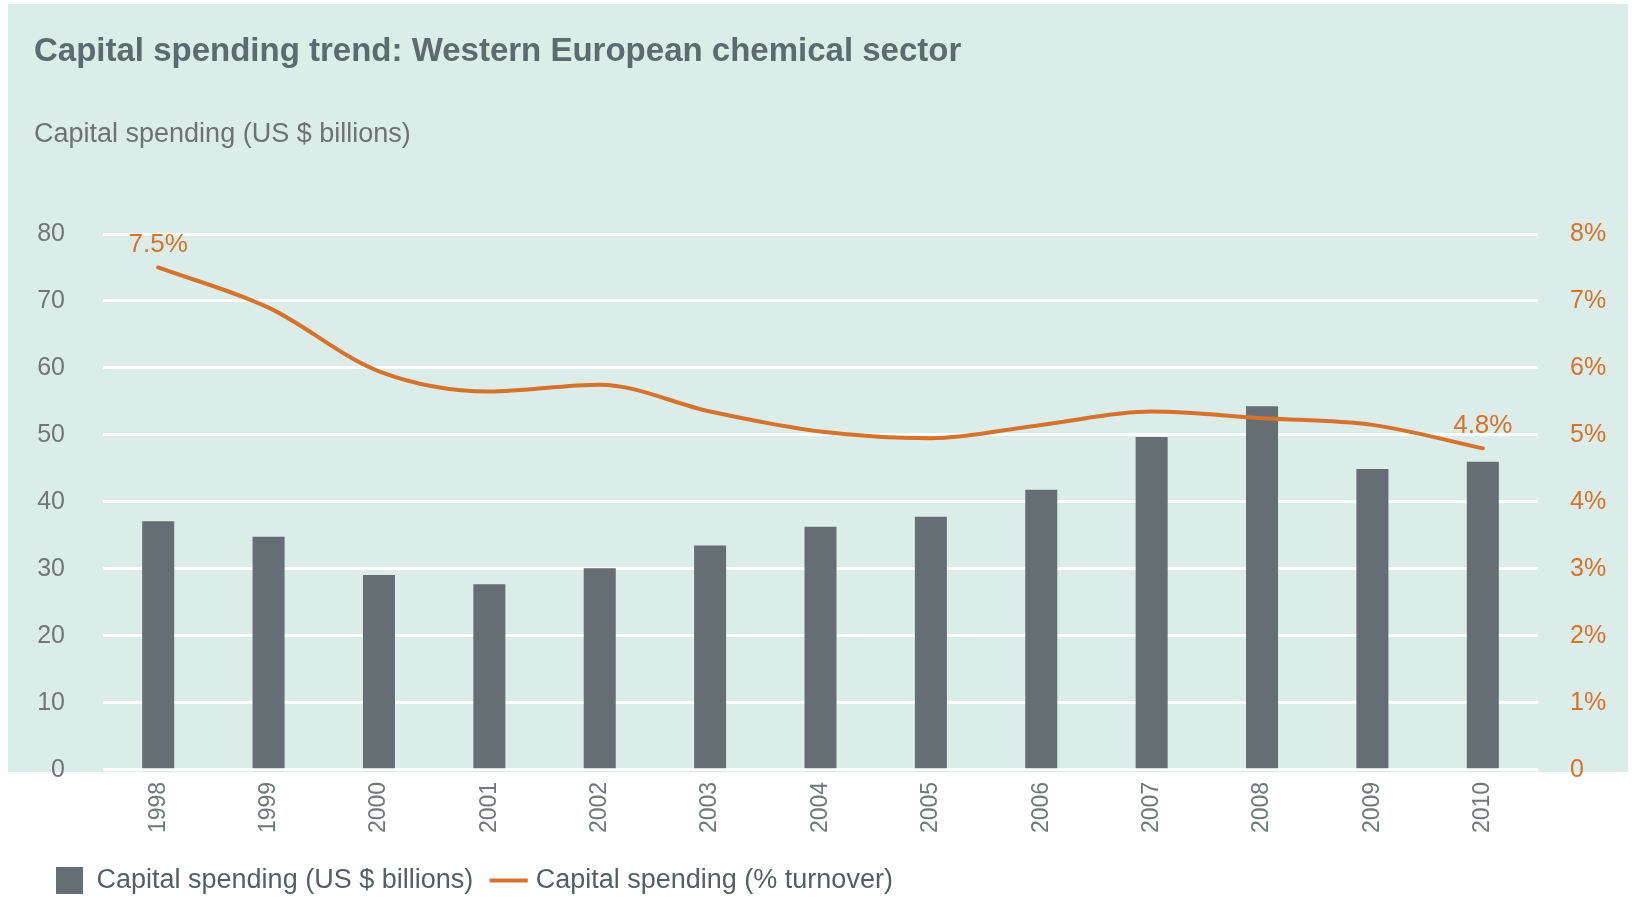  I want to click on y2-tick-label: 1%, so click(1588, 700).